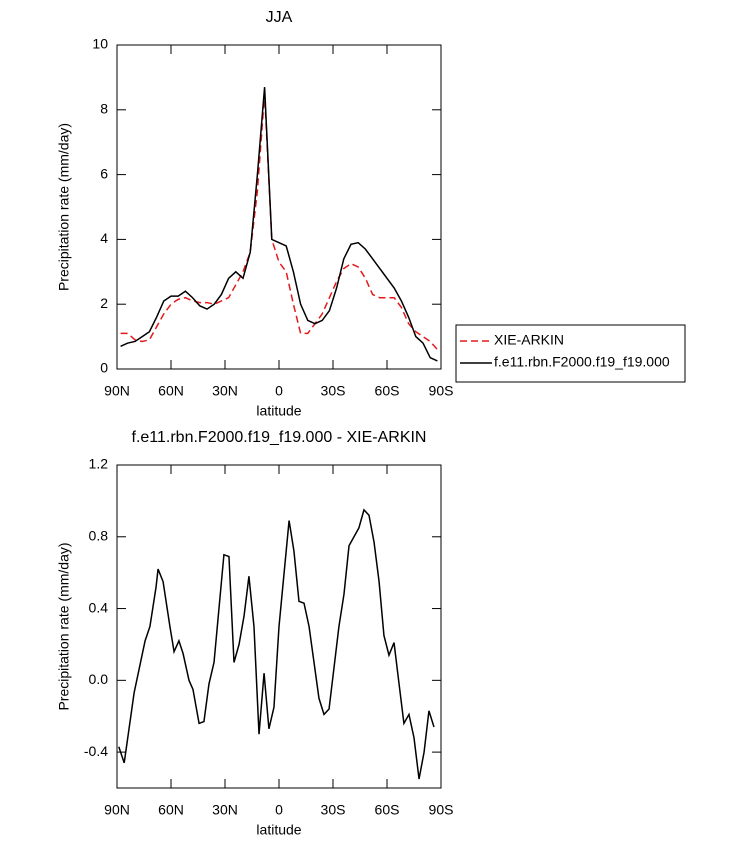 The width and height of the screenshot is (733, 850). Describe the element at coordinates (104, 368) in the screenshot. I see `y-tick-label: 0` at that location.